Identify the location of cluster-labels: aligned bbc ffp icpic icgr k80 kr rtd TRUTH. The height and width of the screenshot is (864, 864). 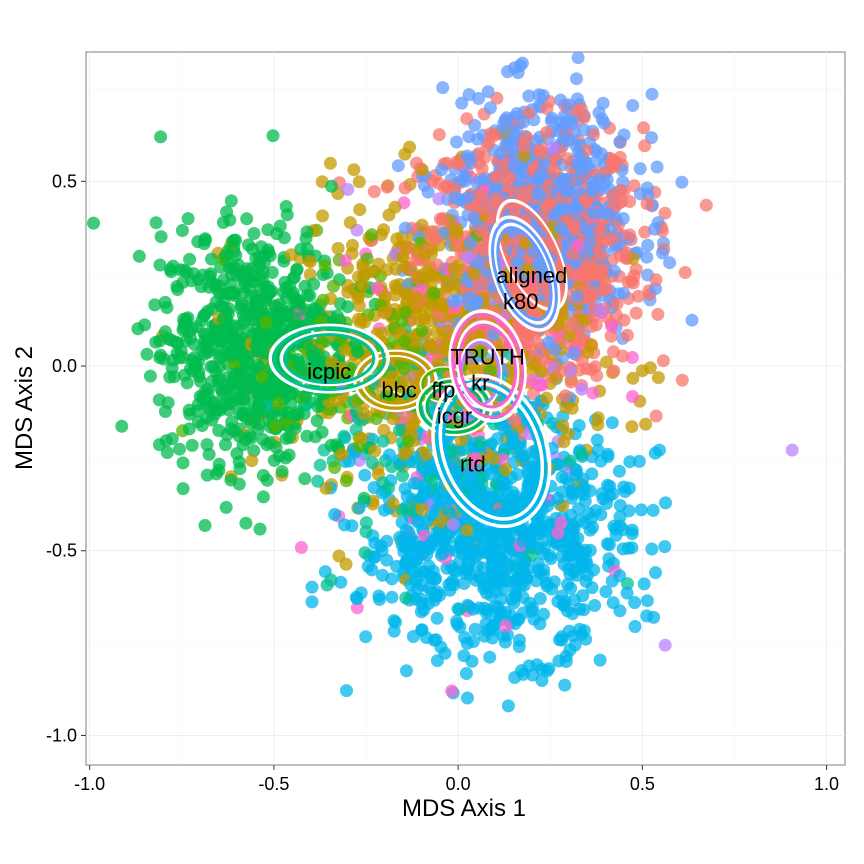
(437, 369).